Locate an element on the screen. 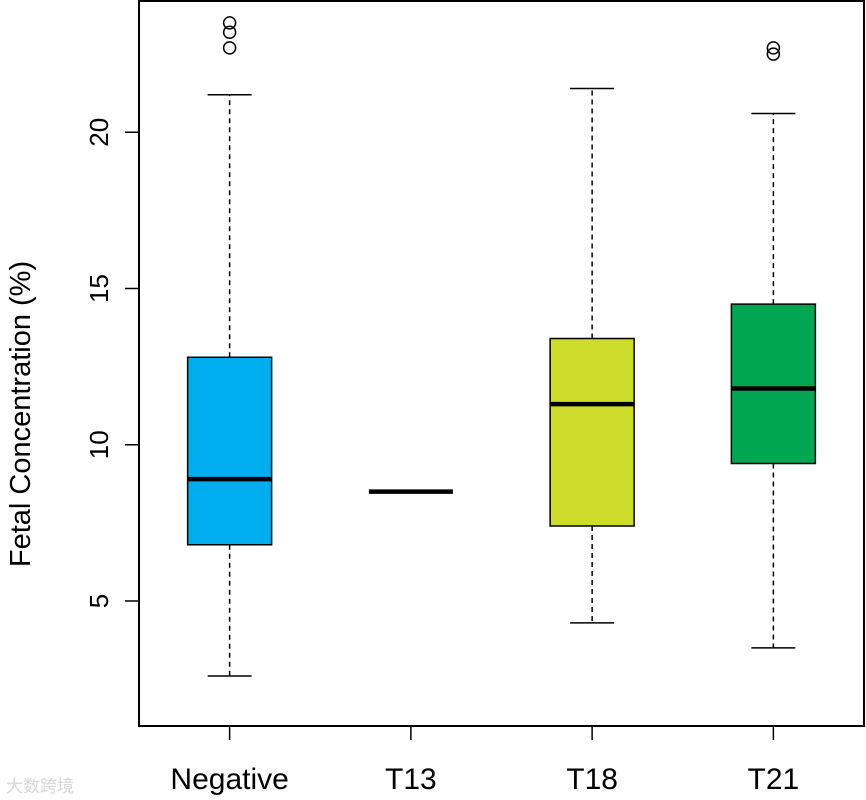  box-group-t18 is located at coordinates (592, 355).